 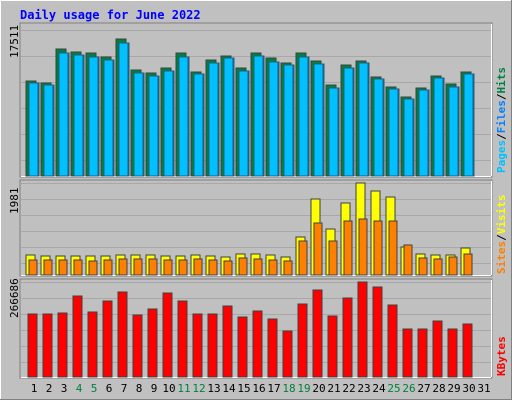 What do you see at coordinates (453, 388) in the screenshot?
I see `day-label-29: 29` at bounding box center [453, 388].